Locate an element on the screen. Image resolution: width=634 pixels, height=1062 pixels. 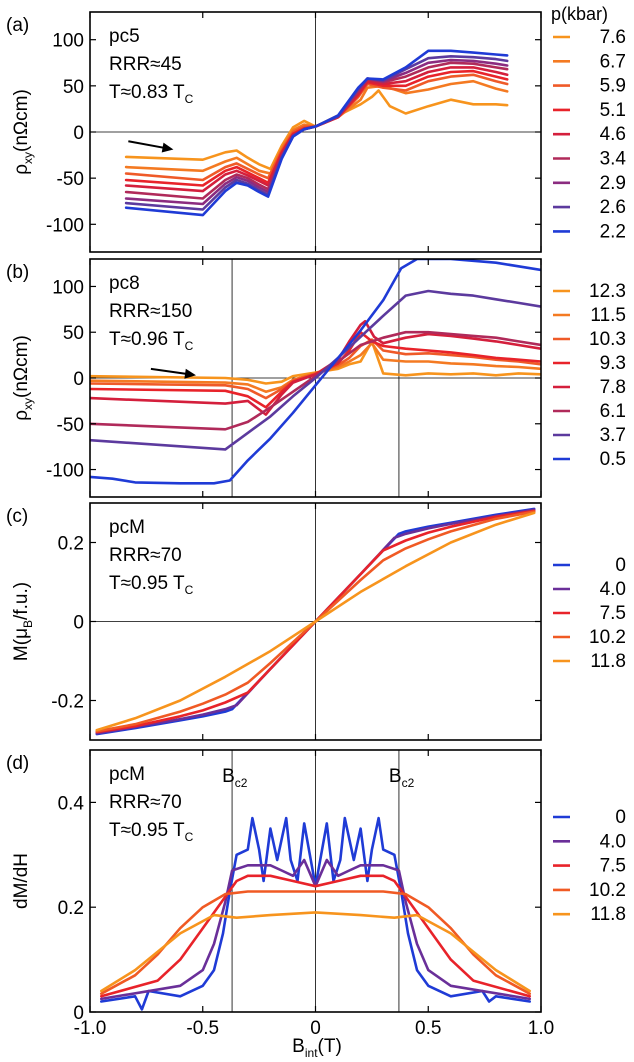
y-tick-label: -50 is located at coordinates (70, 179).